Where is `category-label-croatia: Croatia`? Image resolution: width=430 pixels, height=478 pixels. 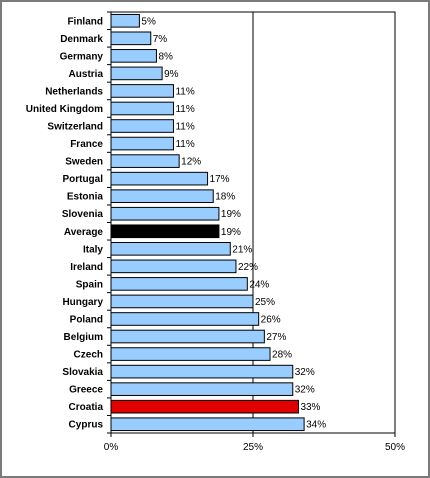
category-label-croatia: Croatia is located at coordinates (86, 407).